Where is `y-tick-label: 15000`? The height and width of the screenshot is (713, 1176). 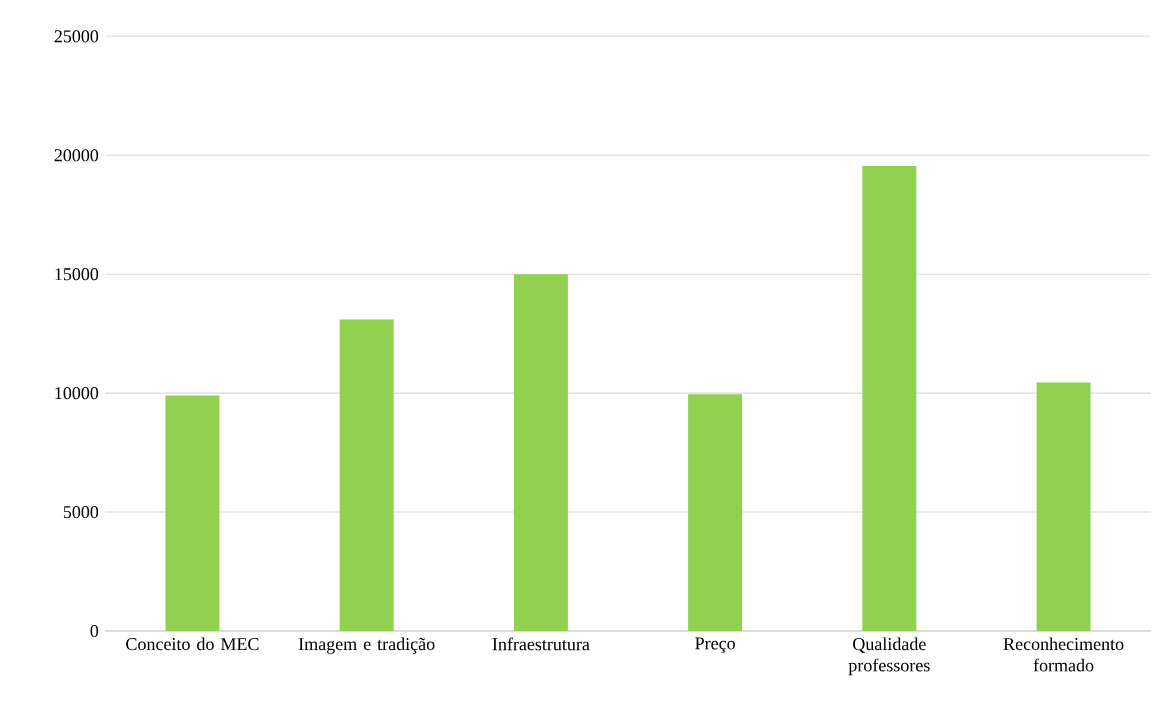 y-tick-label: 15000 is located at coordinates (77, 274).